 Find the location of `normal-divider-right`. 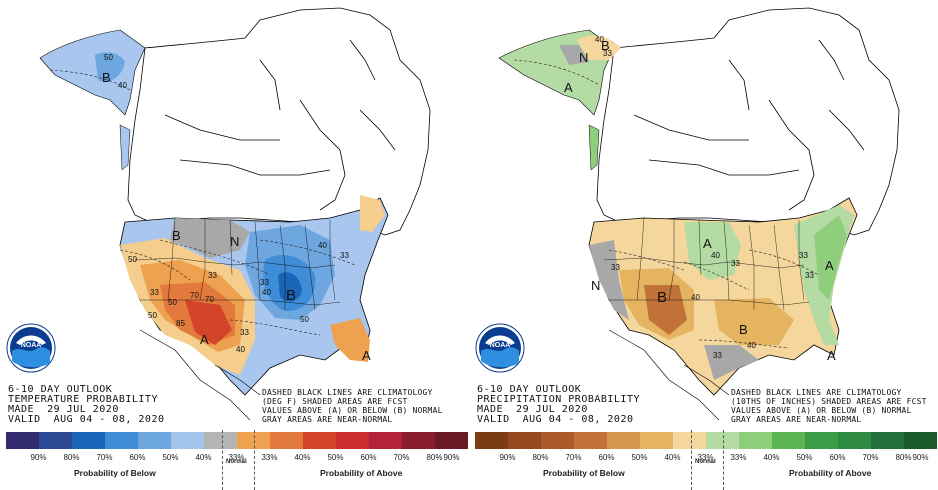

normal-divider-right is located at coordinates (723, 460).